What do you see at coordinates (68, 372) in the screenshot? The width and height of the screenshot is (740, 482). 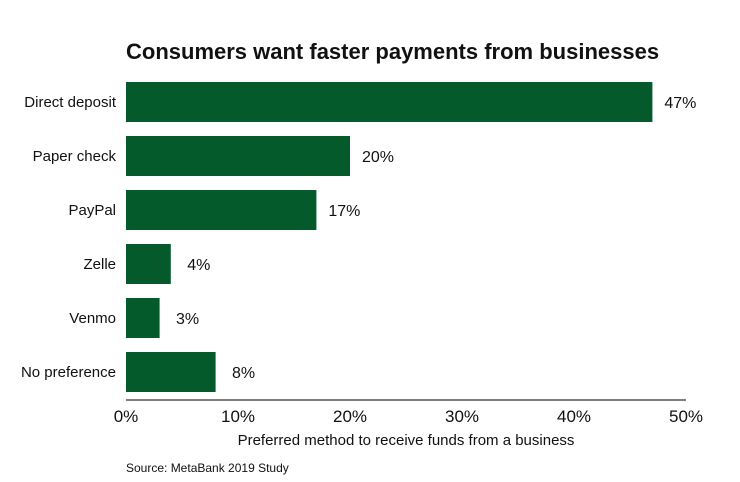 I see `category-label: No preference` at bounding box center [68, 372].